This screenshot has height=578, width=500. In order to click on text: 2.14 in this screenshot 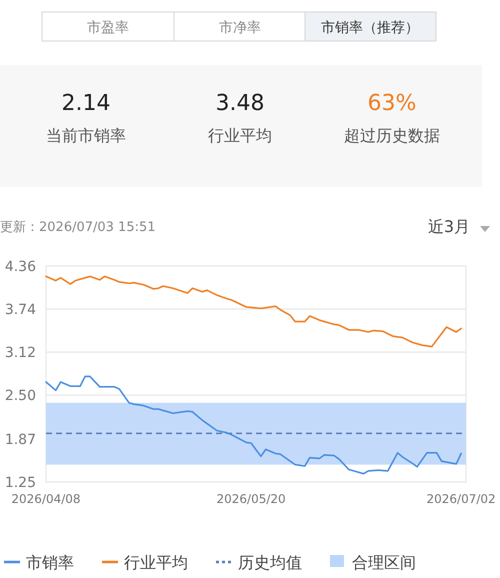, I will do `click(86, 103)`.